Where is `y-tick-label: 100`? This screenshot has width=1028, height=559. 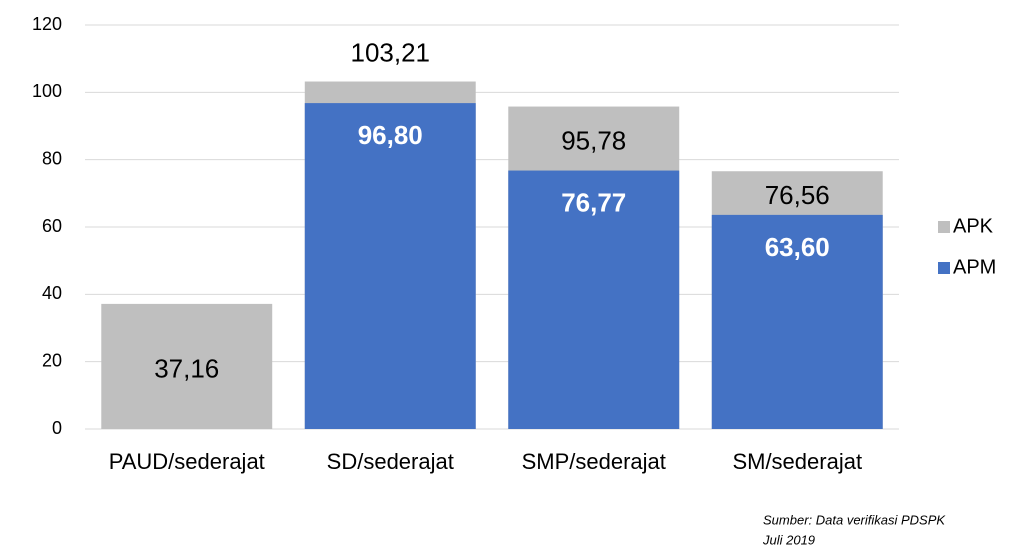
y-tick-label: 100 is located at coordinates (47, 91).